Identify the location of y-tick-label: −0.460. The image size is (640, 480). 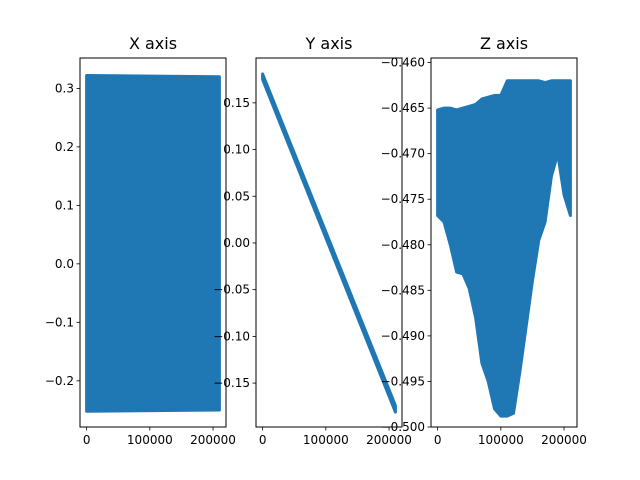
(403, 63).